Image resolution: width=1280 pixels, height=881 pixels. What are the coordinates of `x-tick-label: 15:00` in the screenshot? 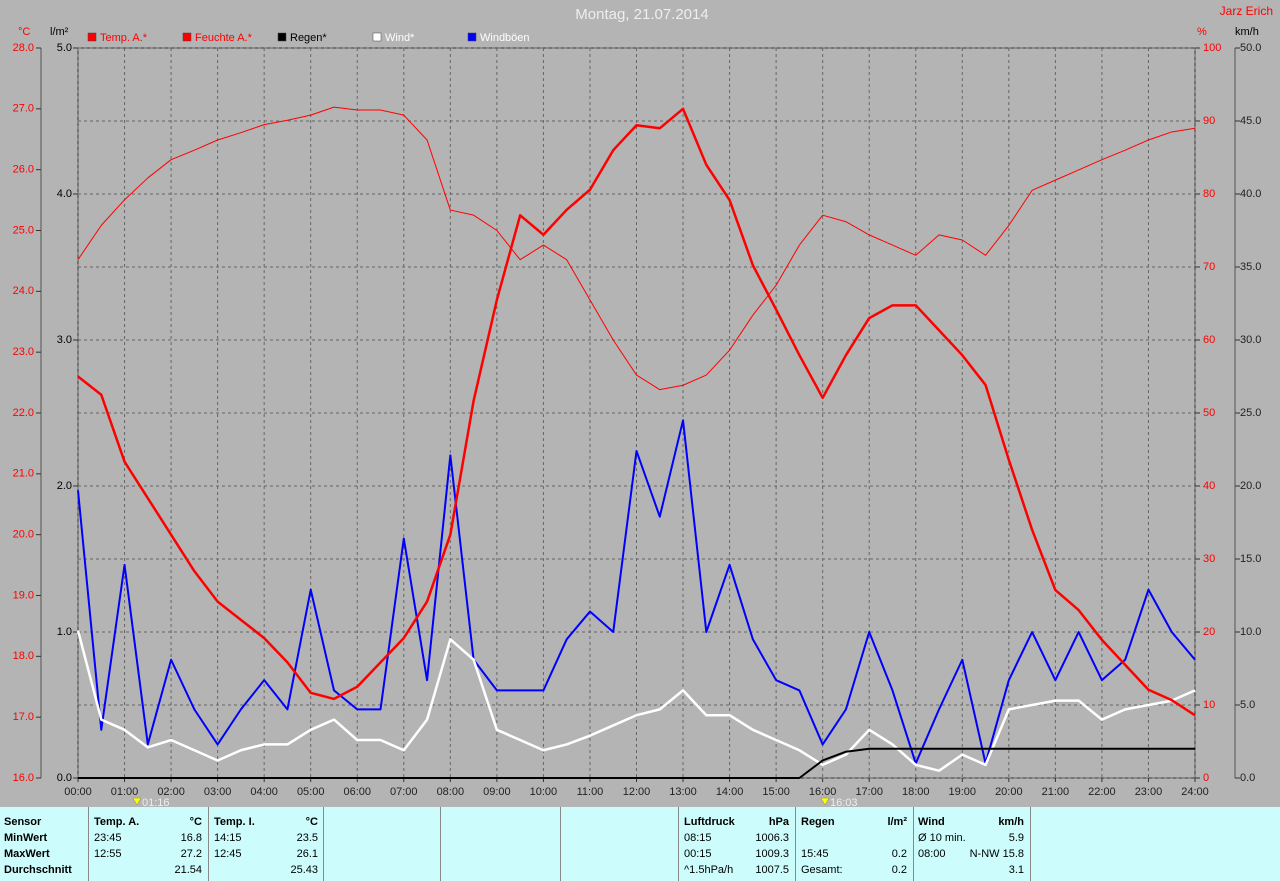 It's located at (776, 792).